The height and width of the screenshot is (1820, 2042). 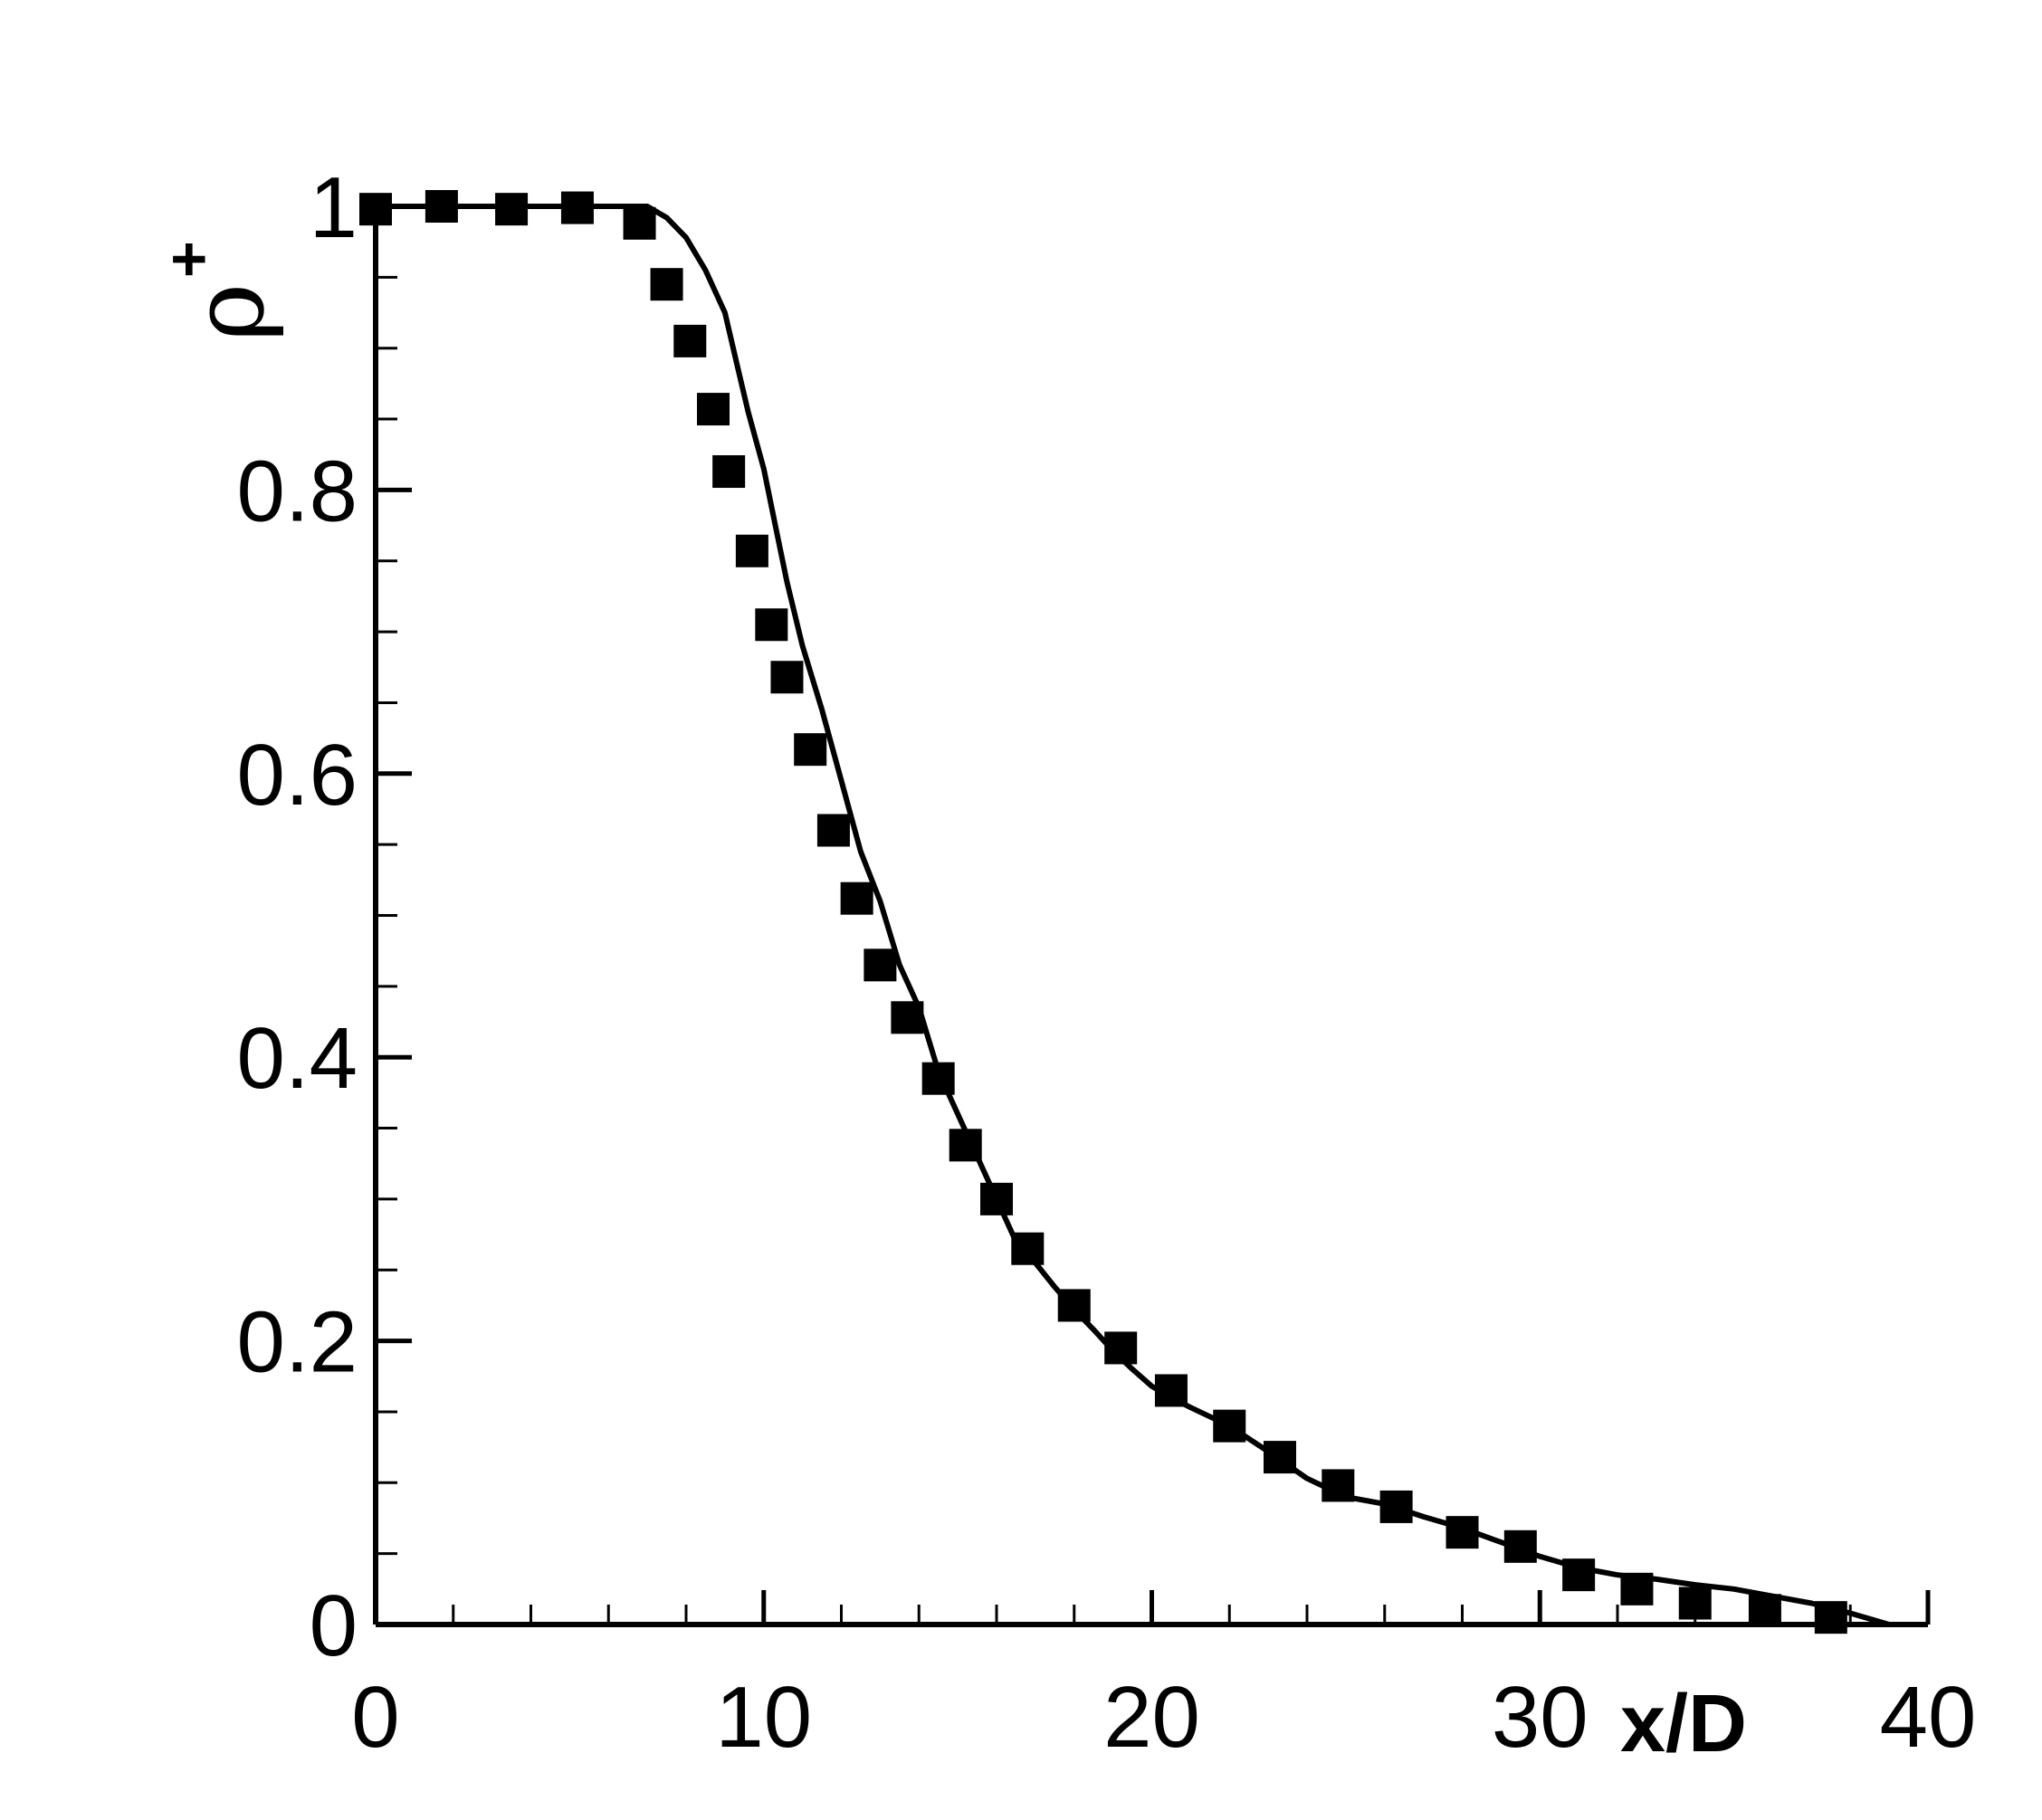 What do you see at coordinates (334, 207) in the screenshot?
I see `y-tick-label: 1` at bounding box center [334, 207].